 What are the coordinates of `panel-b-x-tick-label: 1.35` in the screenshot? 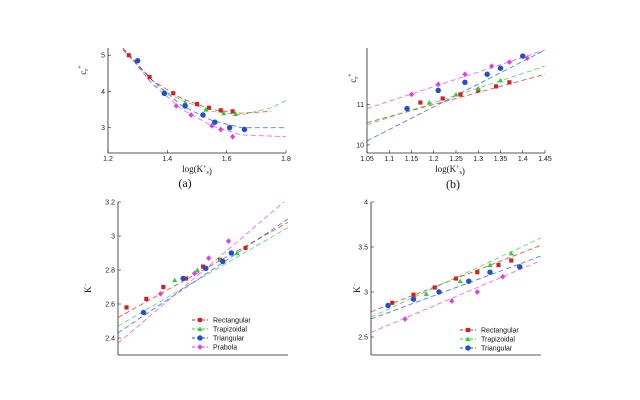 It's located at (501, 159).